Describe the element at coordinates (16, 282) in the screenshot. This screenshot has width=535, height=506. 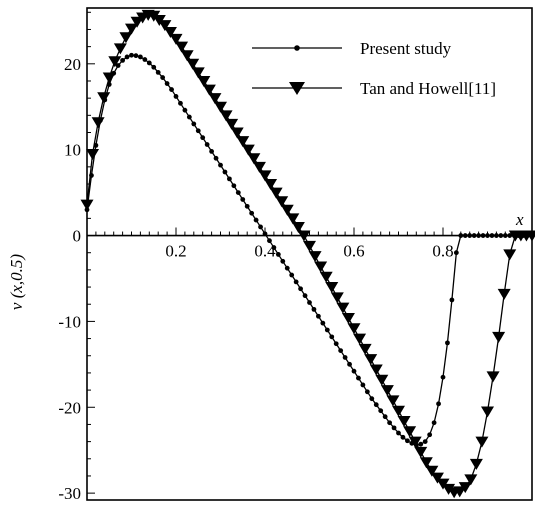
I see `y-axis-title: v (x,0.5)` at that location.